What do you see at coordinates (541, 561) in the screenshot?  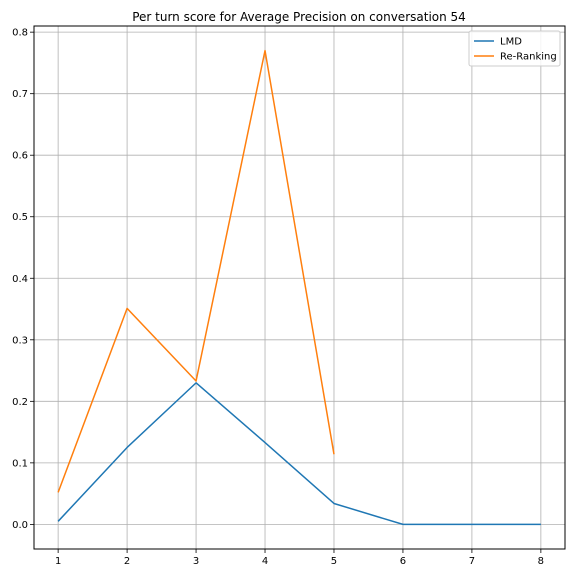 I see `x-tick-label: 8` at bounding box center [541, 561].